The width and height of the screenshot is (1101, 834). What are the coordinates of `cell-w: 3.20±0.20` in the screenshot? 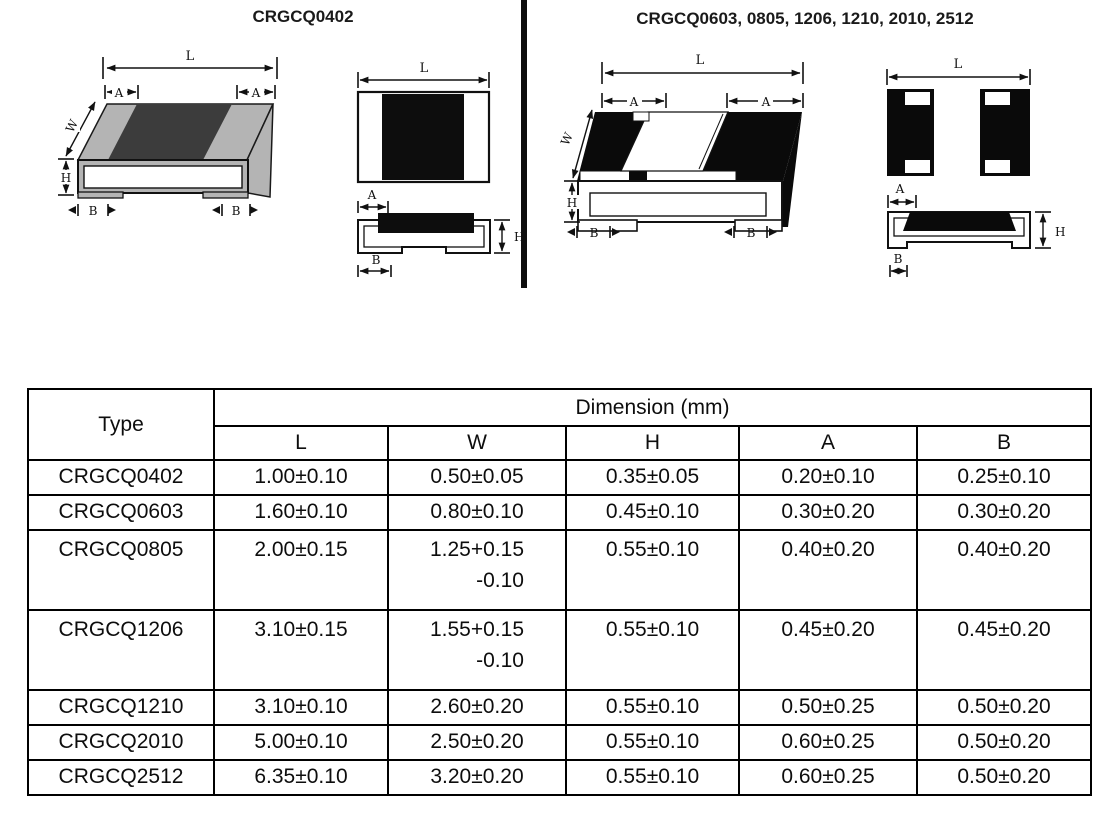 It's located at (477, 777).